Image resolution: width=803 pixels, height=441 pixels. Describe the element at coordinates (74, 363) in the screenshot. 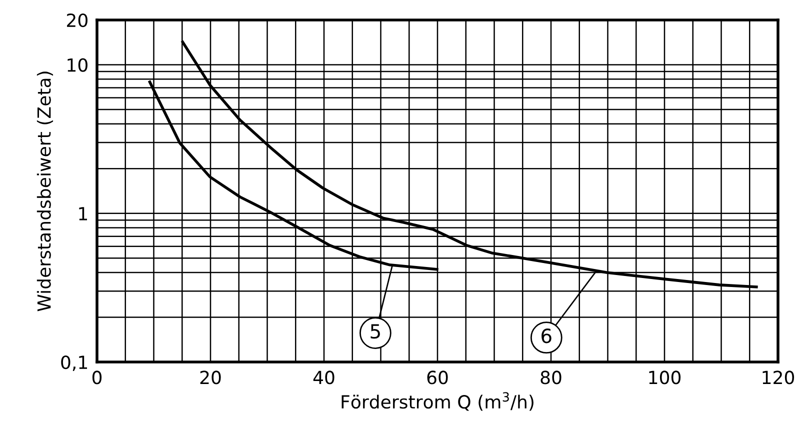

I see `y-tick-label: 0,1` at that location.